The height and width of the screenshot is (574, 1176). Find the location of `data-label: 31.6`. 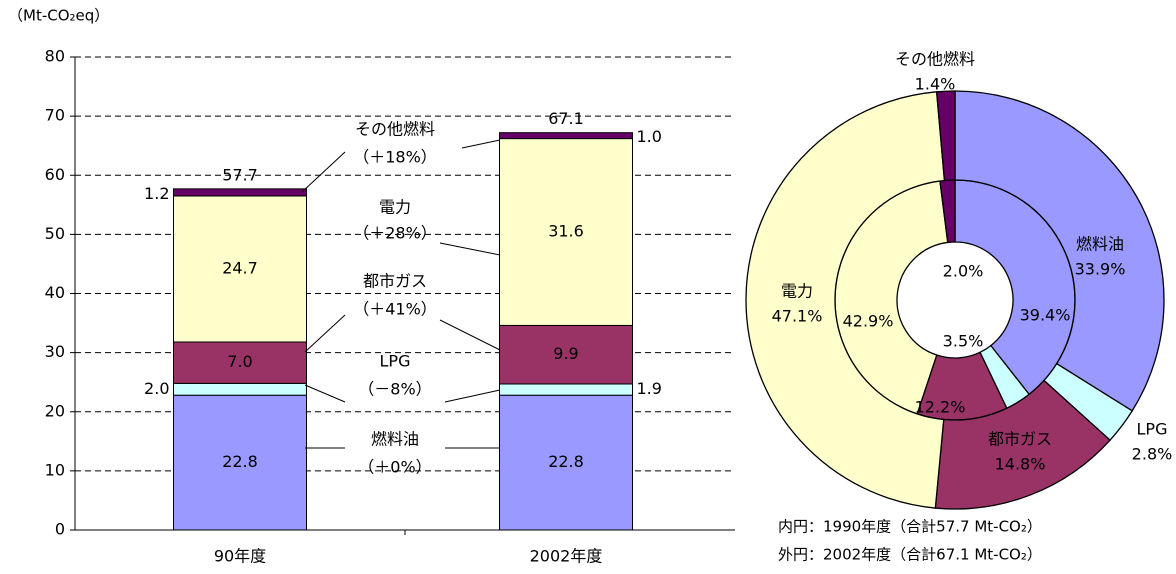

data-label: 31.6 is located at coordinates (566, 231).